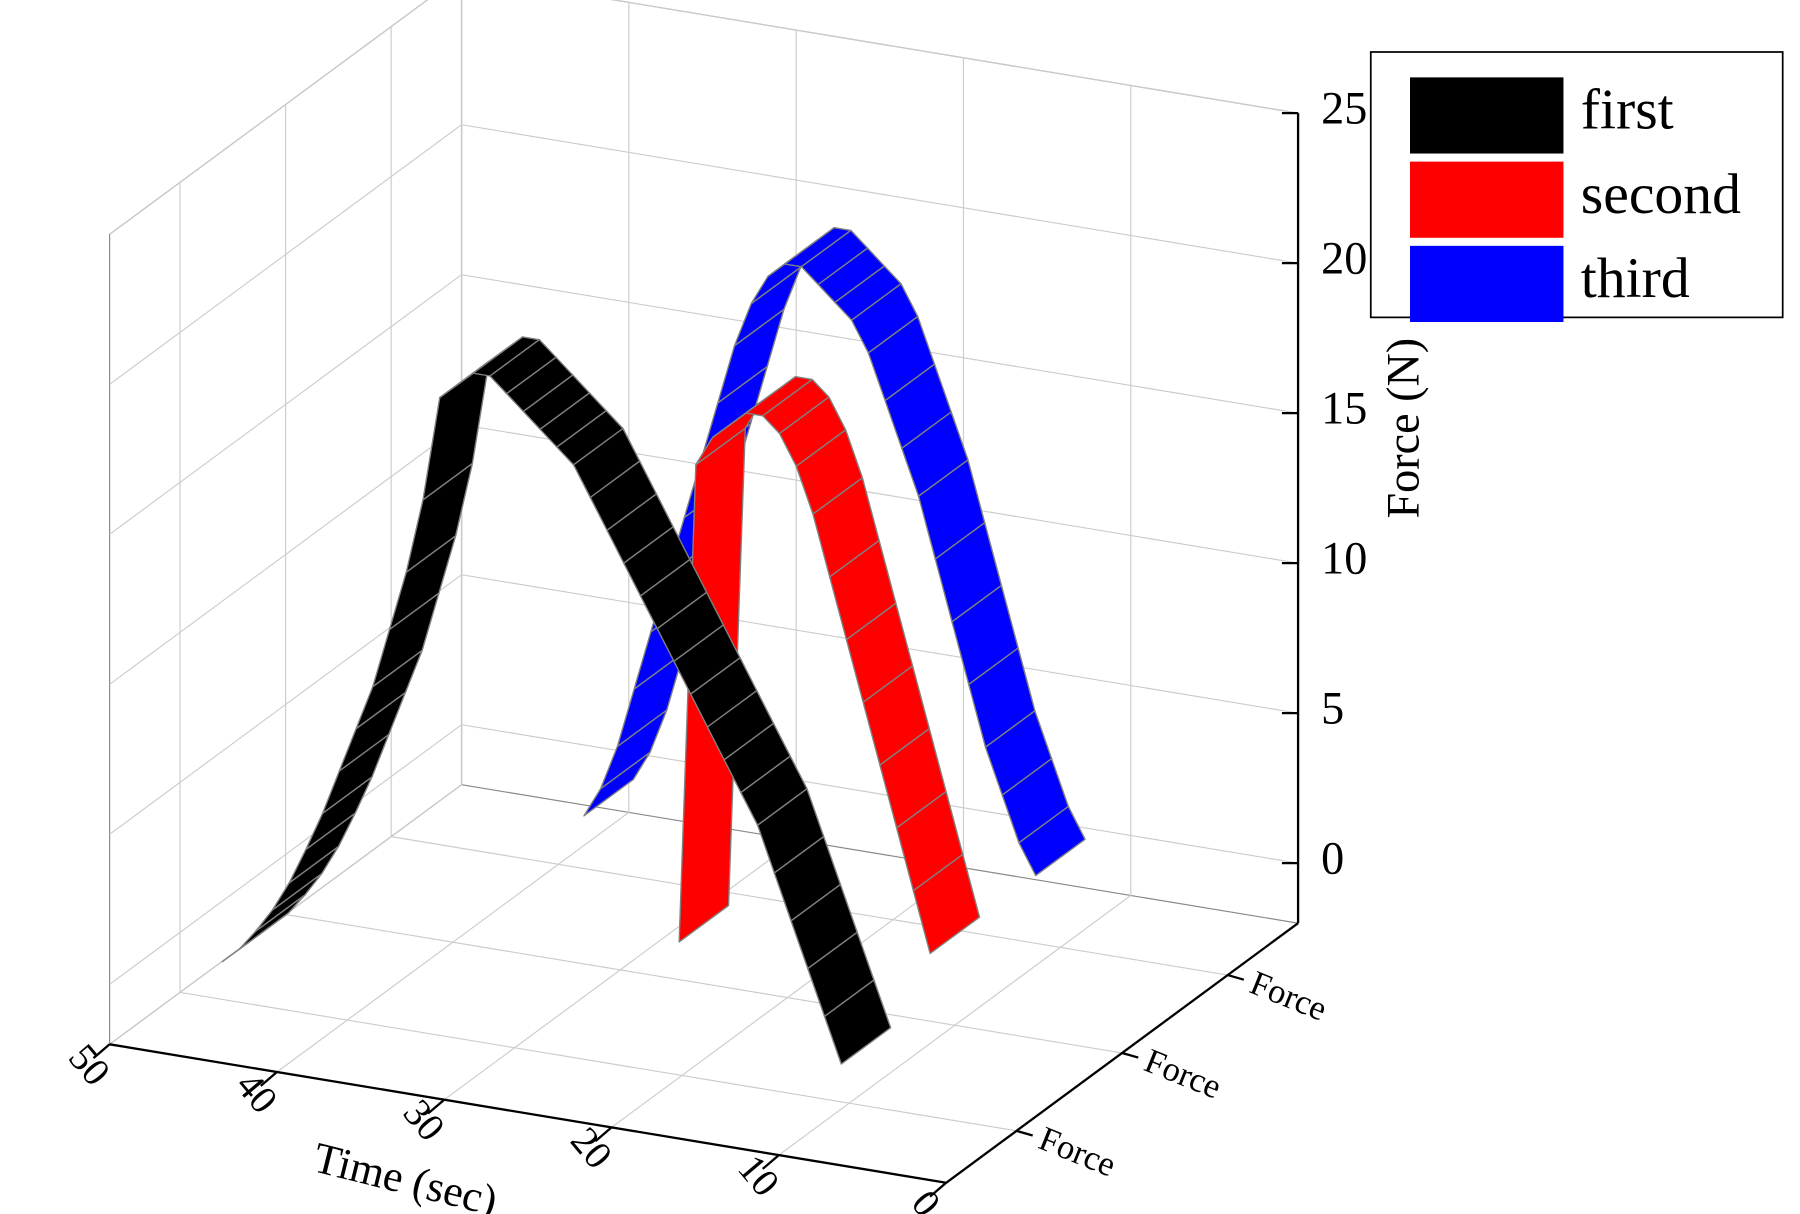 This screenshot has height=1214, width=1800. What do you see at coordinates (1332, 858) in the screenshot?
I see `y-tick-label: 0` at bounding box center [1332, 858].